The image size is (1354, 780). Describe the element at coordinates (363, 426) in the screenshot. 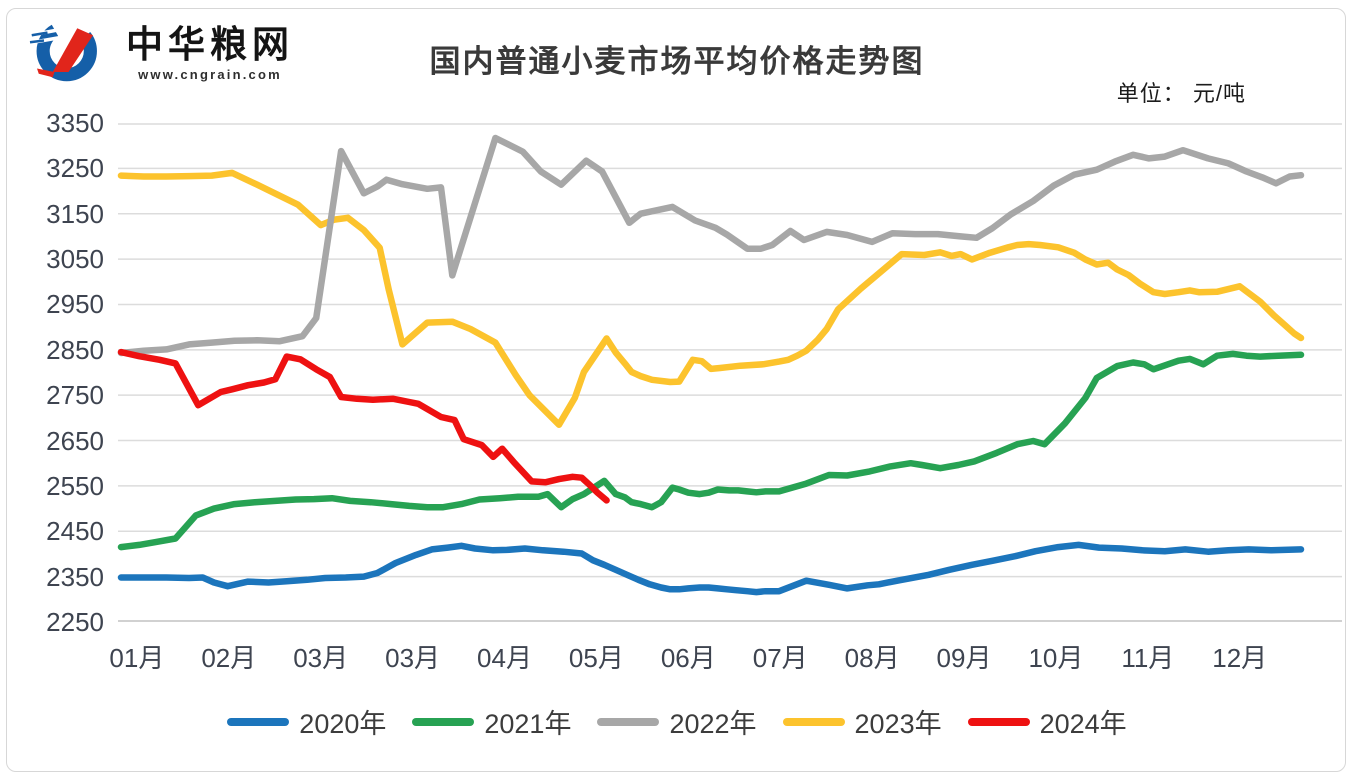

I see `series-line-2024年` at that location.